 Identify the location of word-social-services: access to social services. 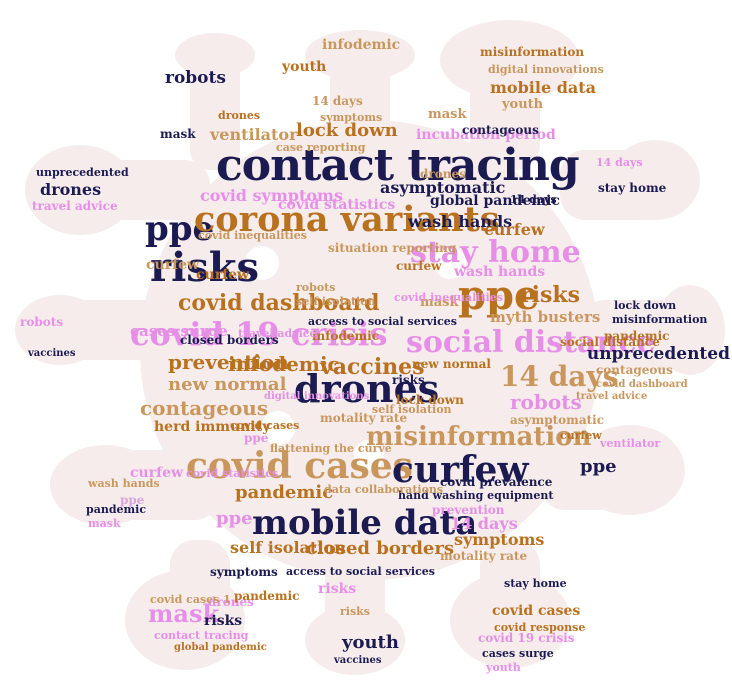
(382, 321).